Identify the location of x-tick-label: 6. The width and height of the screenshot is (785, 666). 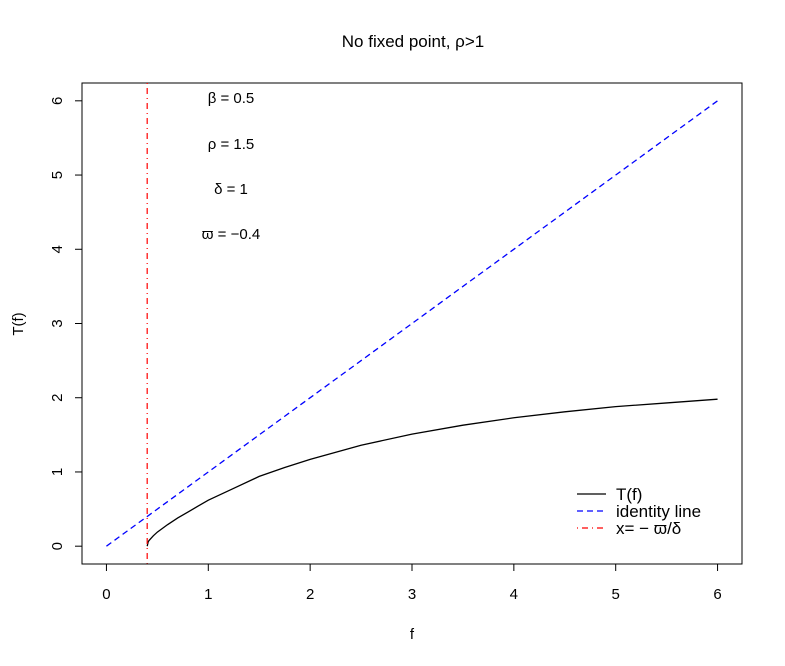
(717, 594).